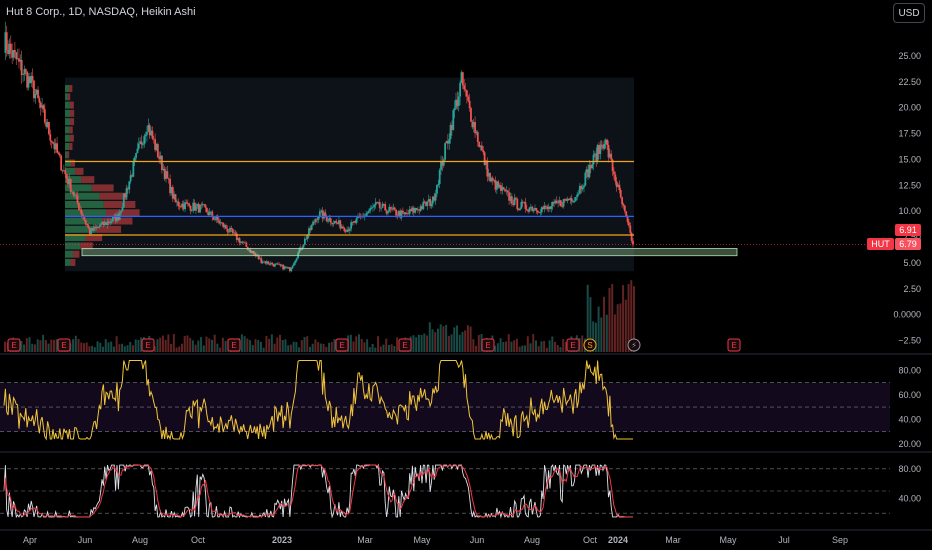 The width and height of the screenshot is (932, 550). What do you see at coordinates (784, 540) in the screenshot?
I see `x-tick-label: Jul` at bounding box center [784, 540].